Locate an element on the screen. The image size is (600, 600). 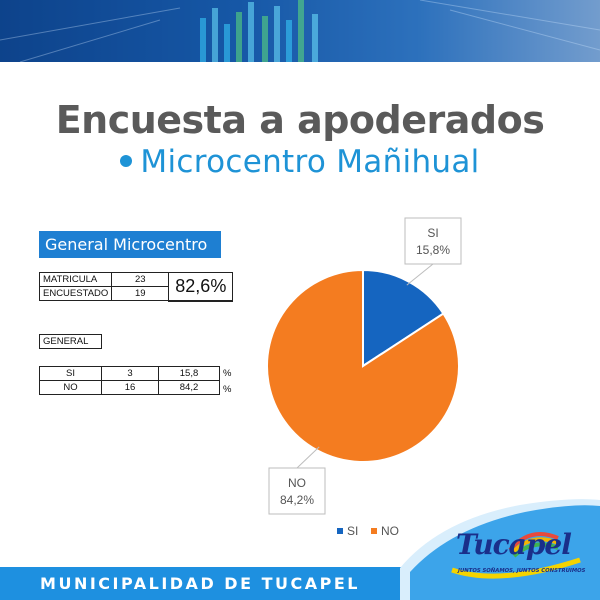
answer-percent: 15,8 is located at coordinates (189, 373).